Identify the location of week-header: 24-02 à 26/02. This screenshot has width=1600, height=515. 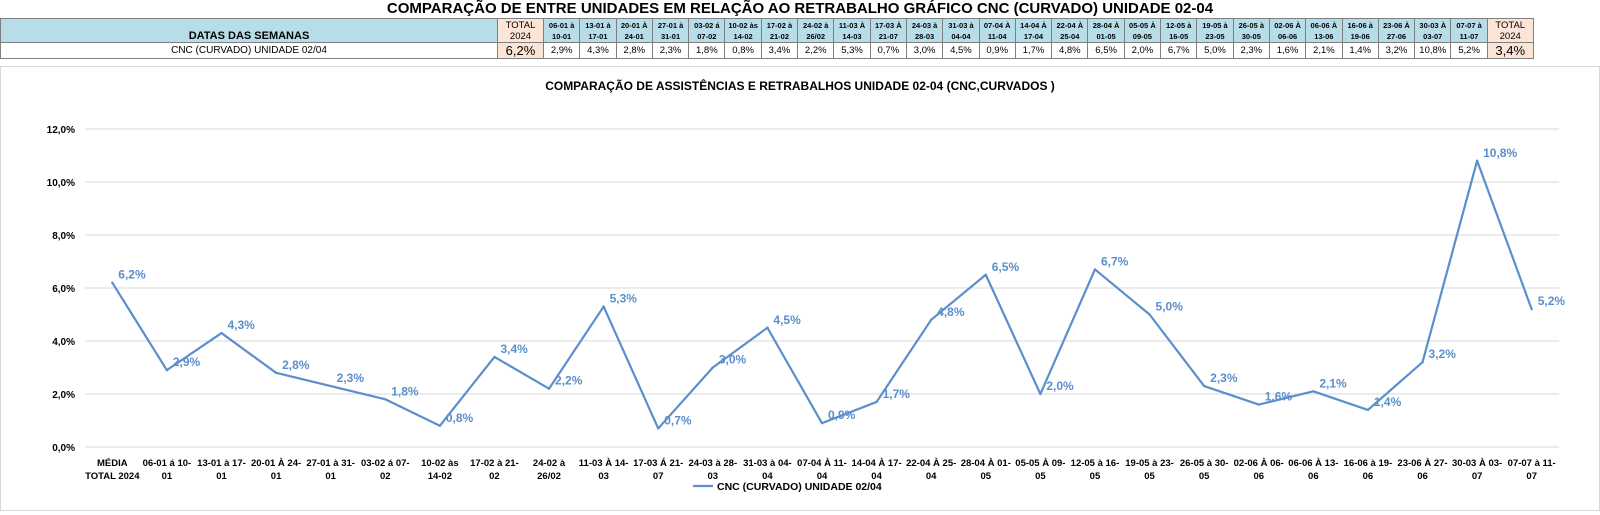
(816, 30).